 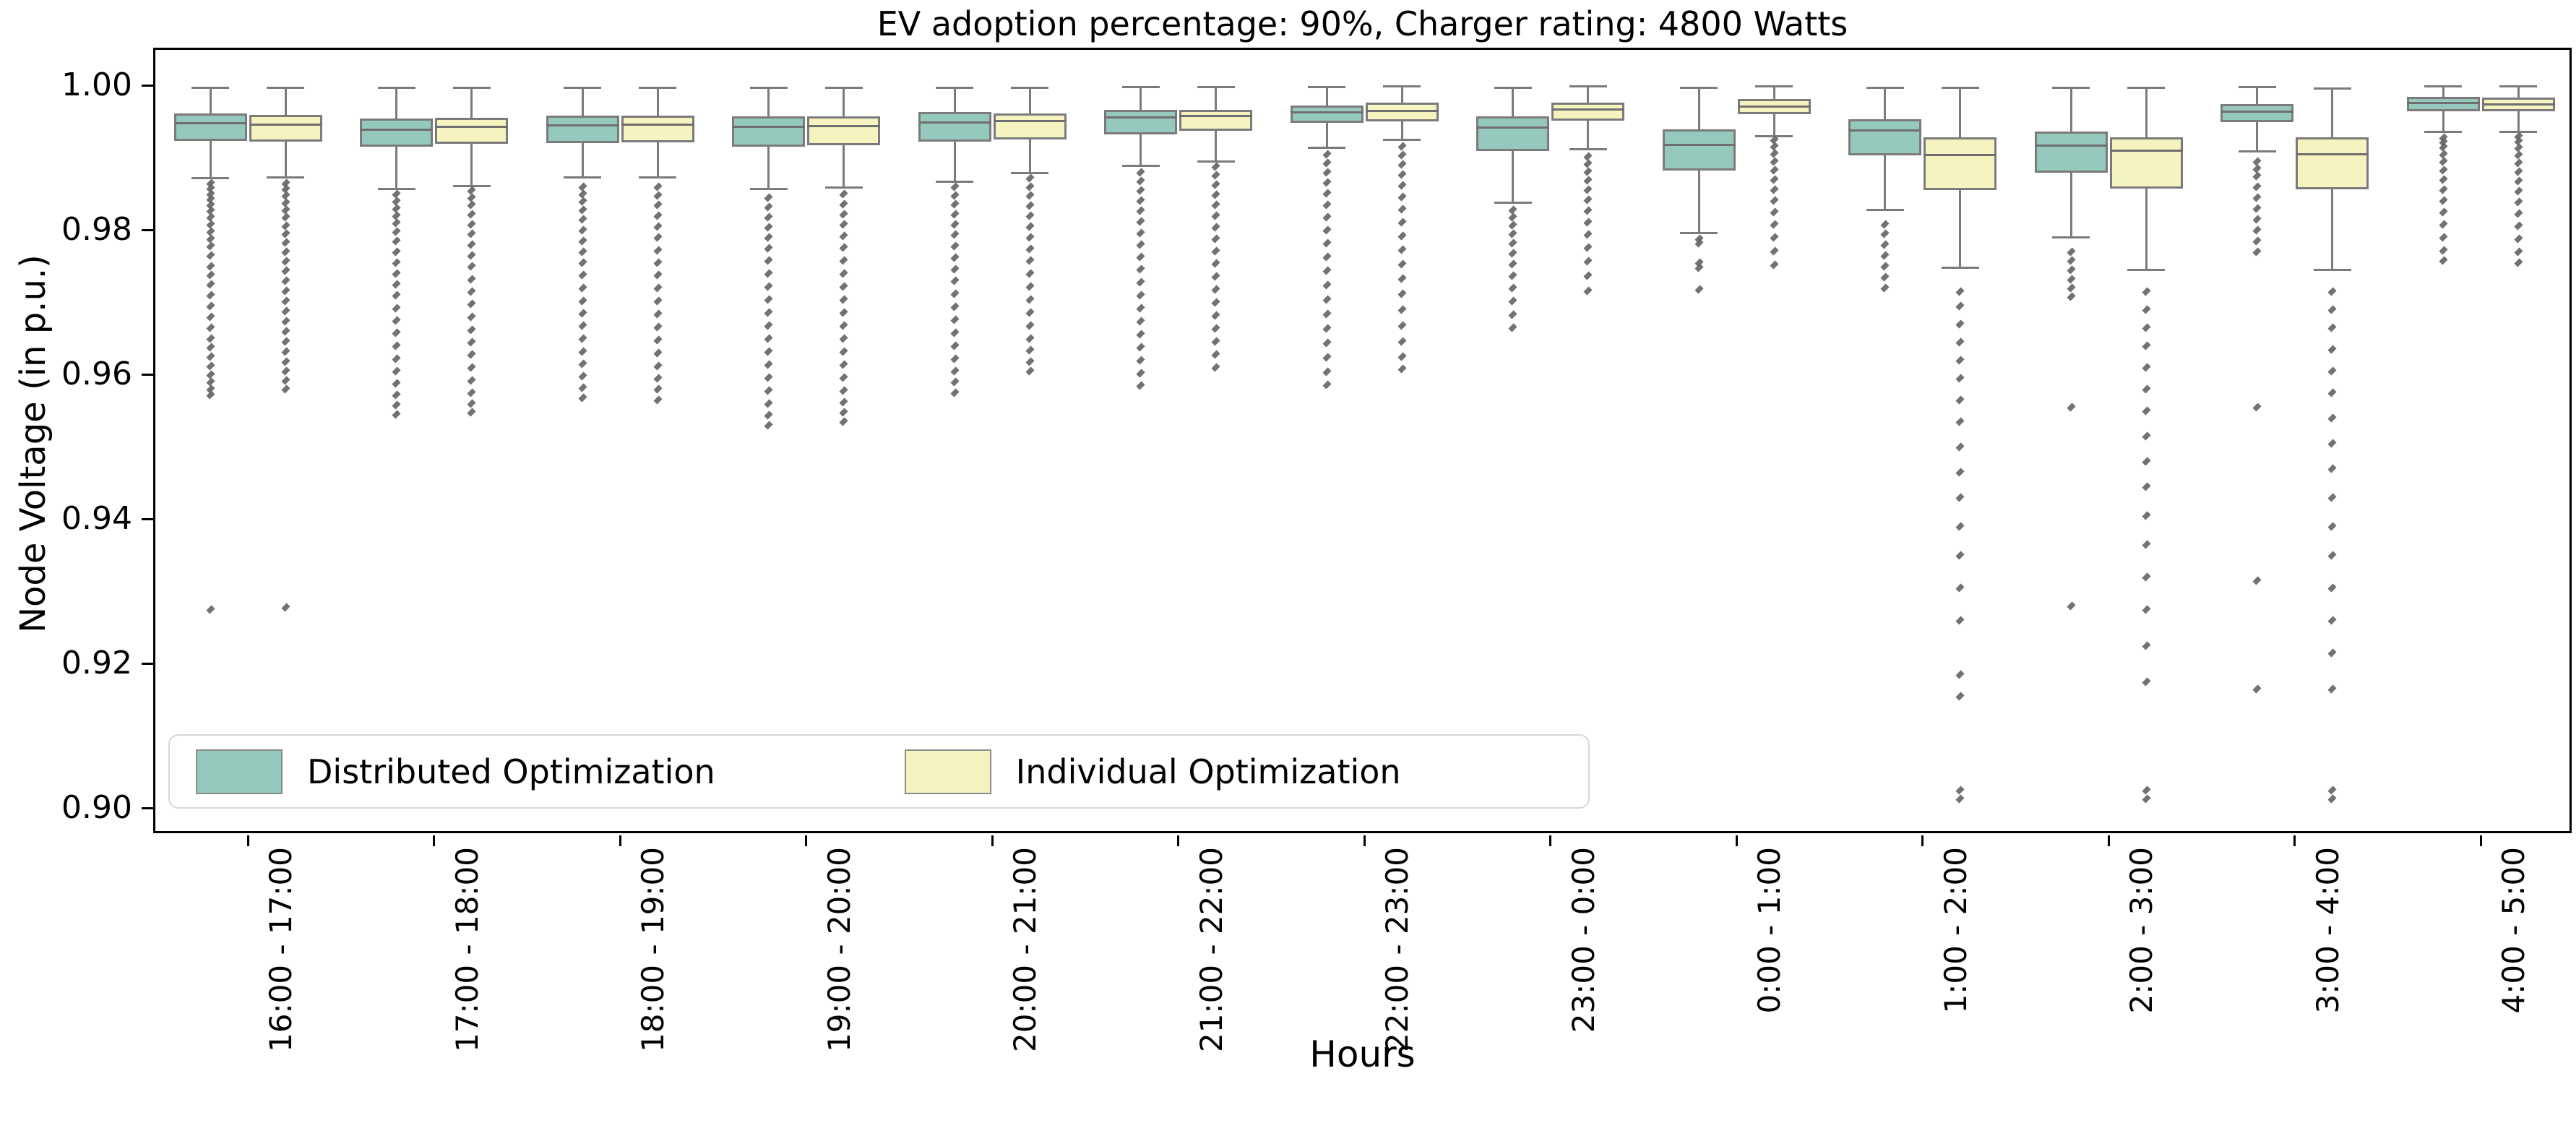 What do you see at coordinates (1397, 949) in the screenshot?
I see `x-tick-label: 22:00 - 23:00` at bounding box center [1397, 949].